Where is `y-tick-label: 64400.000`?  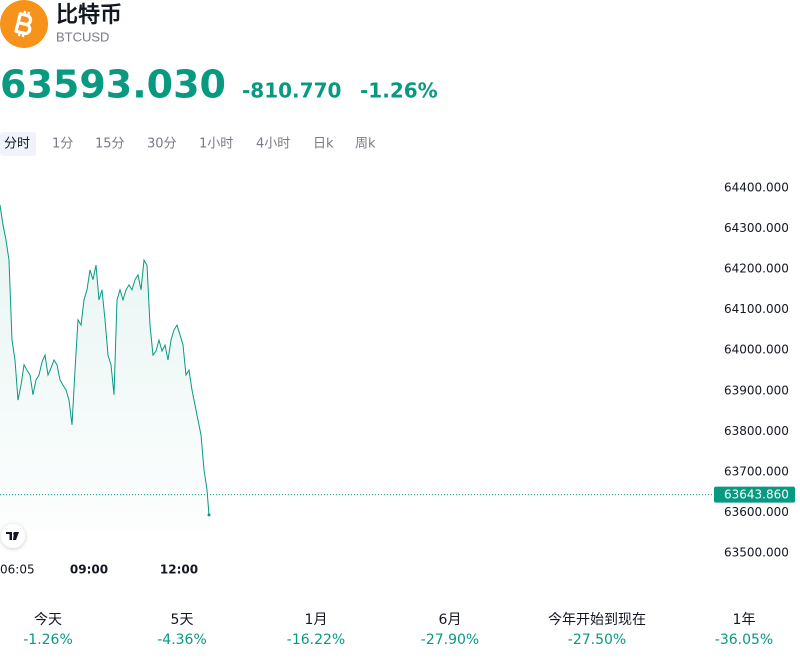 y-tick-label: 64400.000 is located at coordinates (756, 188).